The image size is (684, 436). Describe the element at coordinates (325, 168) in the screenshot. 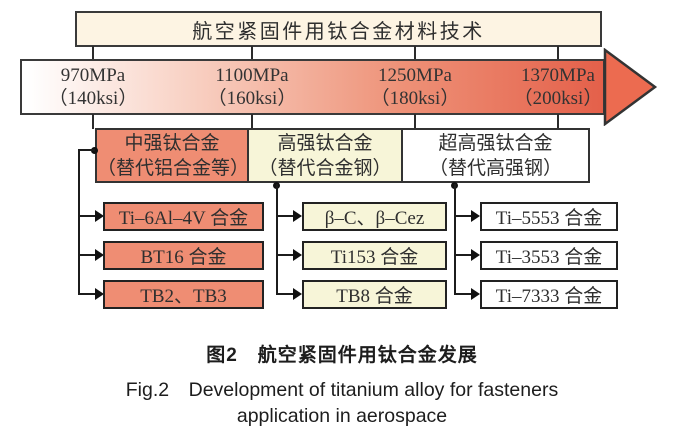

I see `category-note: （替代合金钢）` at that location.